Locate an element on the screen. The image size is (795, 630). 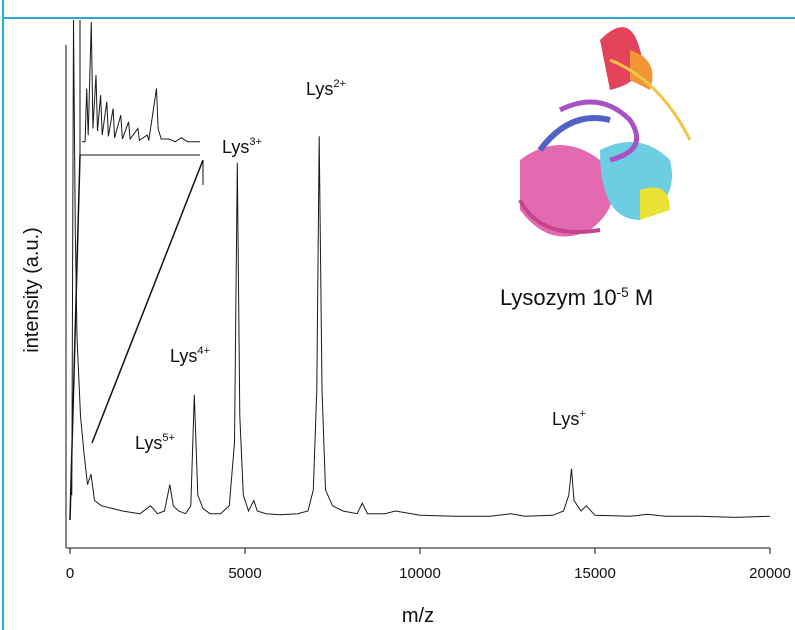
connector is located at coordinates (147, 301).